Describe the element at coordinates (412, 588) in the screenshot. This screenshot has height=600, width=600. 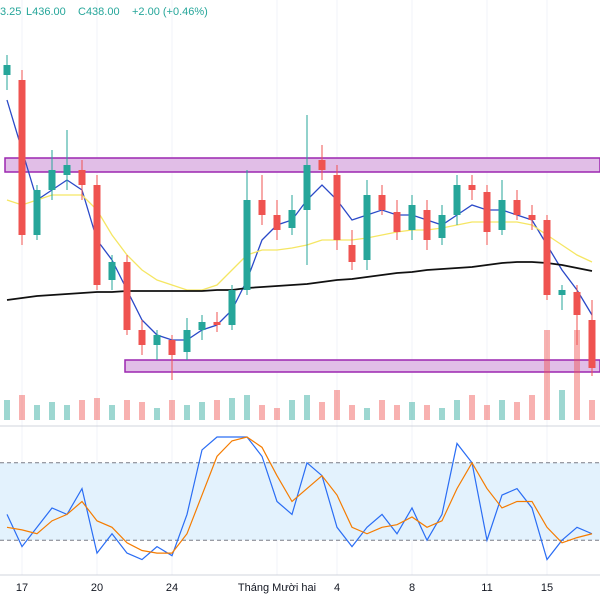
I see `x-tick-label: 8` at that location.